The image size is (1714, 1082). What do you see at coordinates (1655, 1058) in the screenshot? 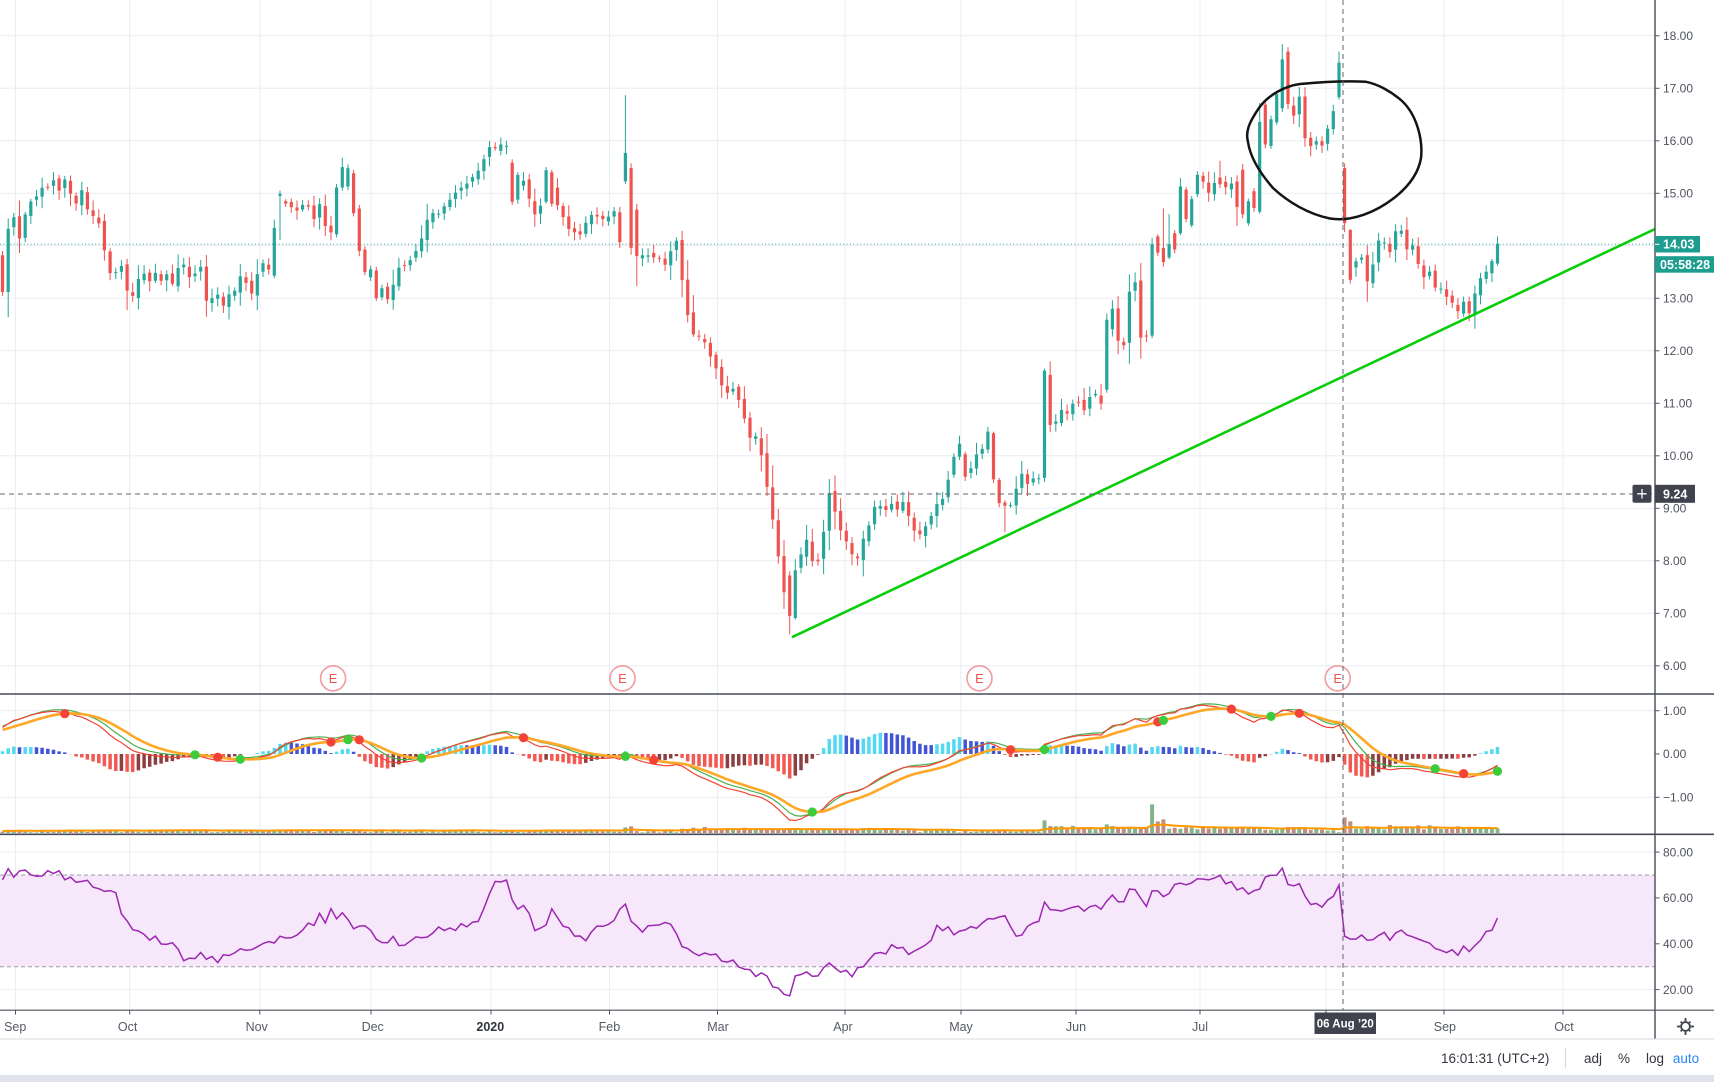
I see `svg-text: log` at bounding box center [1655, 1058].